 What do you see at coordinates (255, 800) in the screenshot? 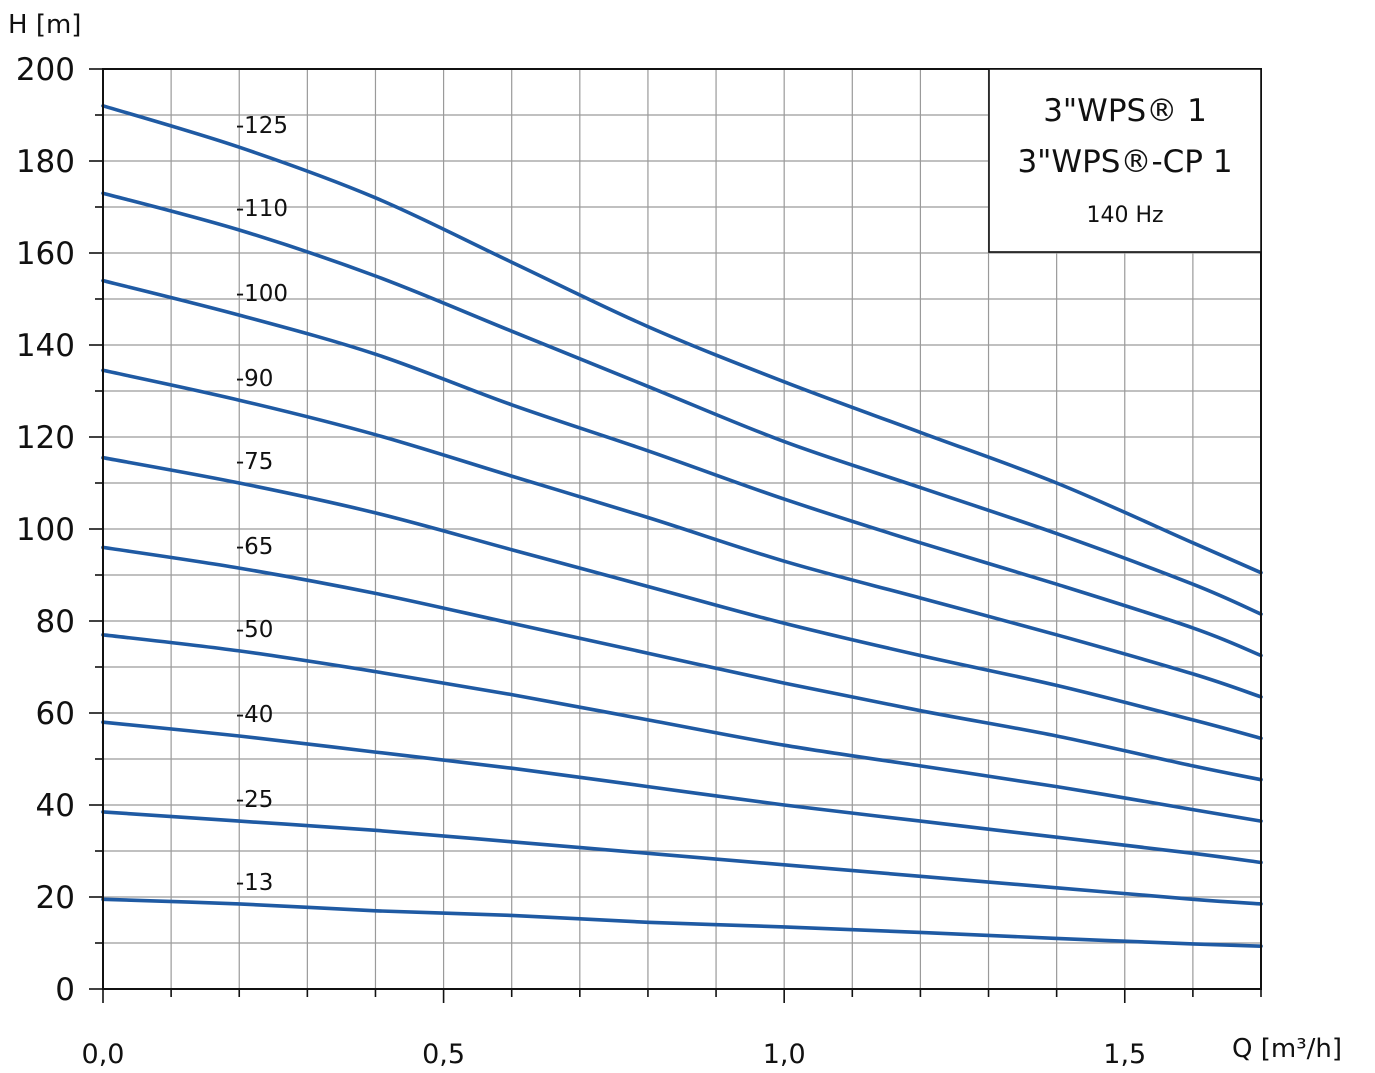
I see `curve-label-25: -25` at bounding box center [255, 800].